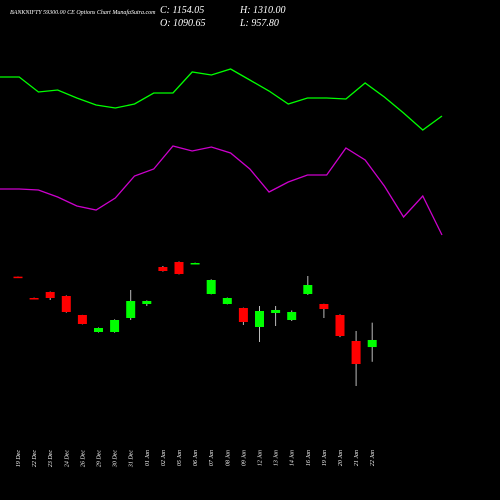  Describe the element at coordinates (262, 10) in the screenshot. I see `summary: H: 1310.00` at that location.